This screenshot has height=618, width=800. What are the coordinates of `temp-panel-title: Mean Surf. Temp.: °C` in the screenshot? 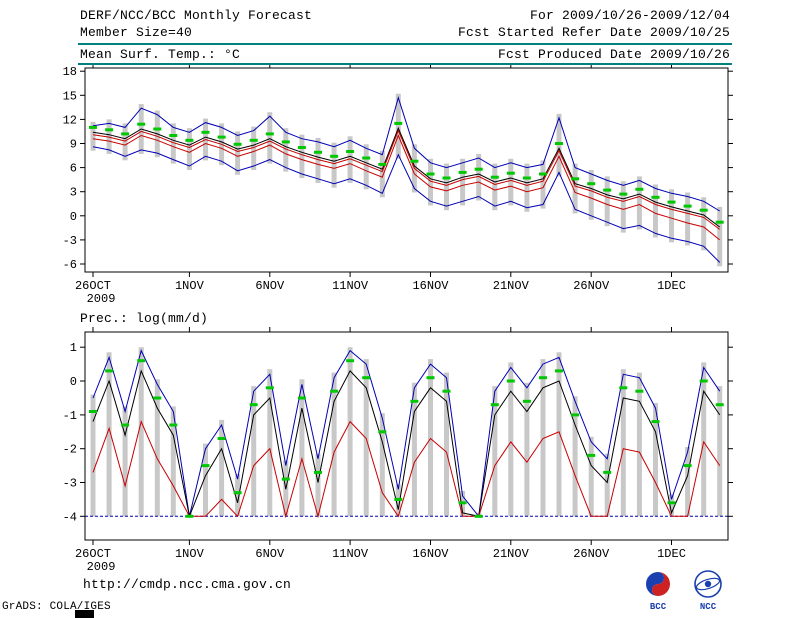 It's located at (160, 54).